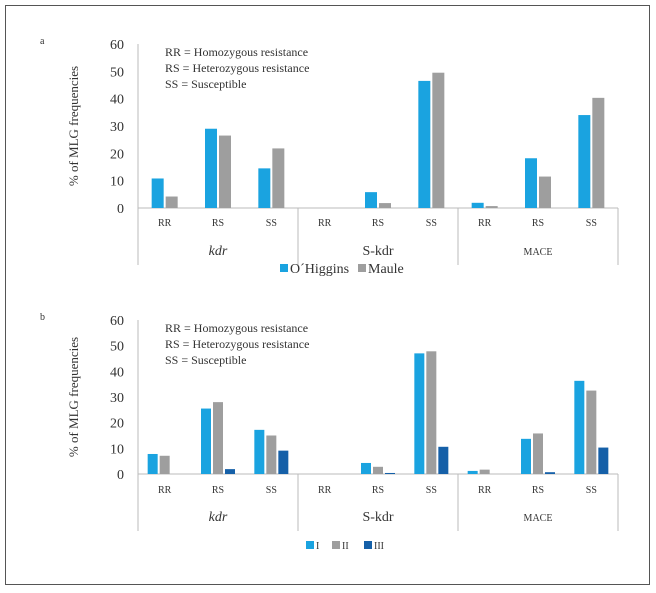 This screenshot has height=593, width=656. Describe the element at coordinates (443, 460) in the screenshot. I see `bar-iii-s-kdr-ss` at that location.